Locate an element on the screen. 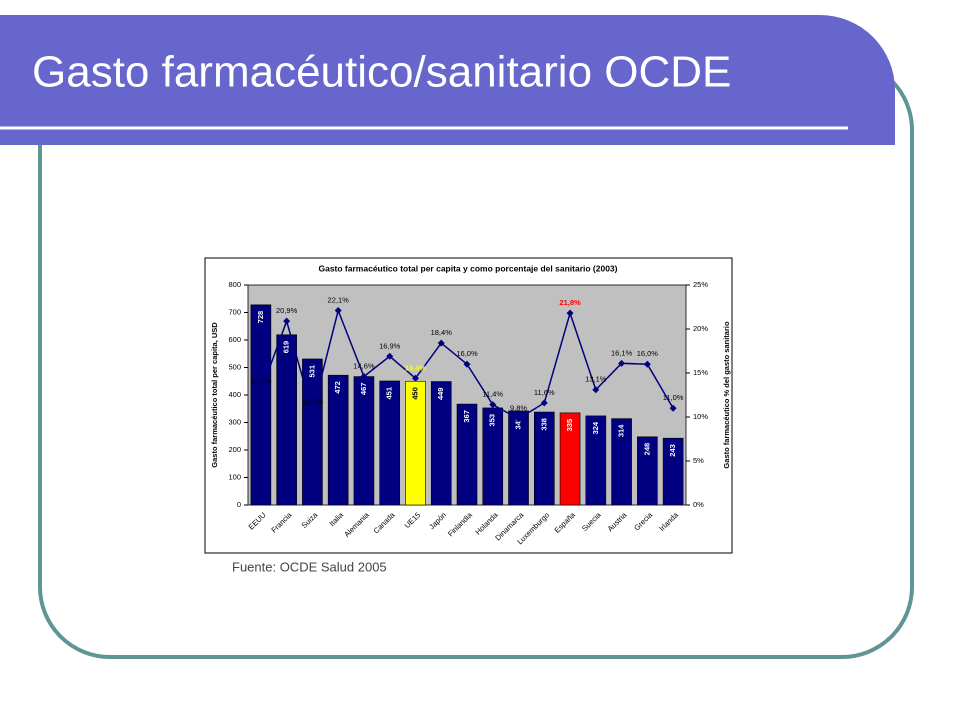 The image size is (960, 725). bar-value-label: 467 is located at coordinates (363, 389).